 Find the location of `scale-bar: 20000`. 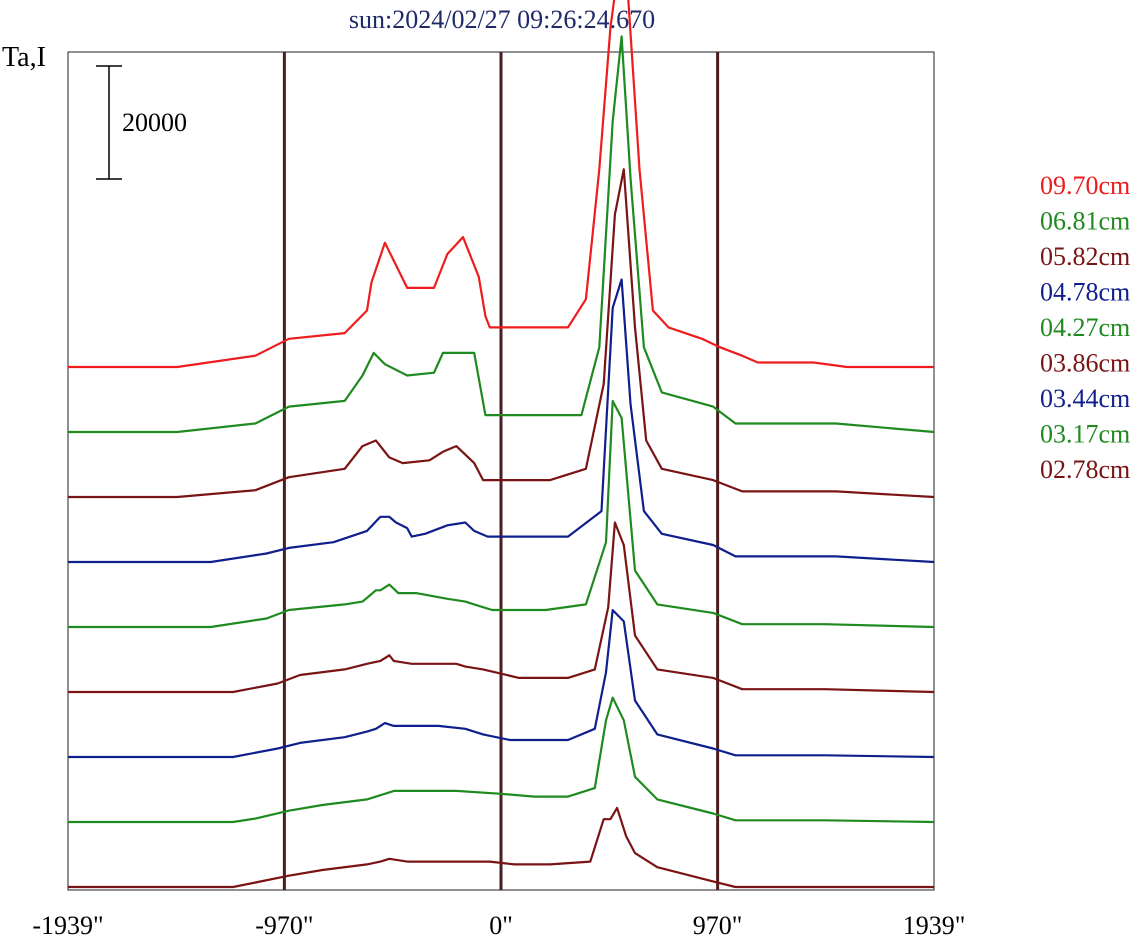

scale-bar: 20000 is located at coordinates (141, 122).